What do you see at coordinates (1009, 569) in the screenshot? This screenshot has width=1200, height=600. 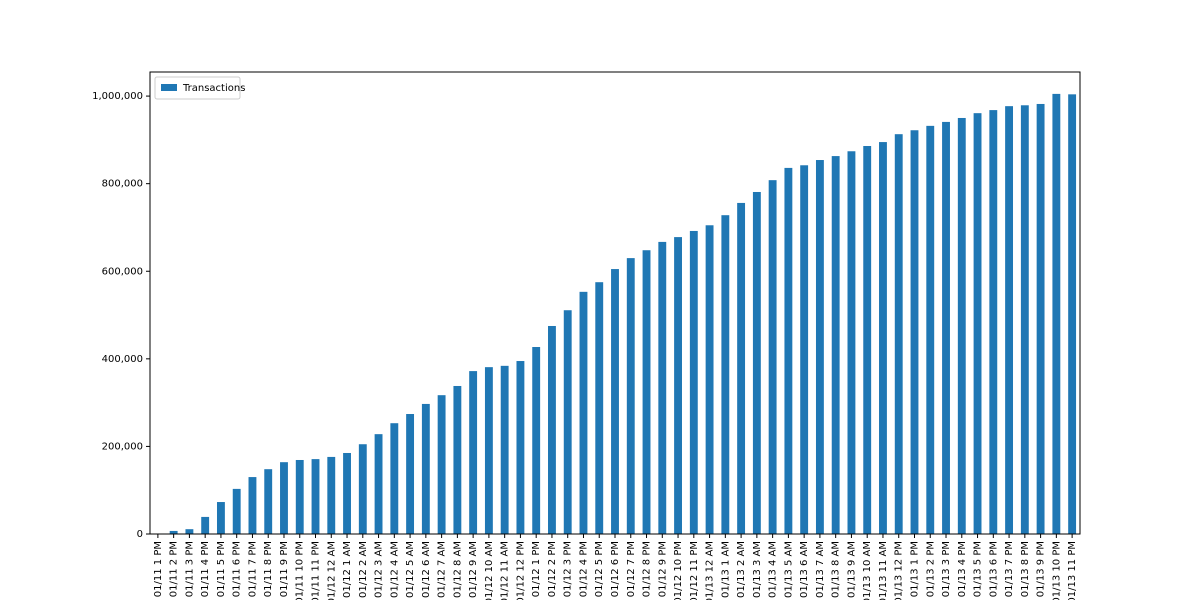 I see `x-tick-label: 01/13 7 PM` at bounding box center [1009, 569].